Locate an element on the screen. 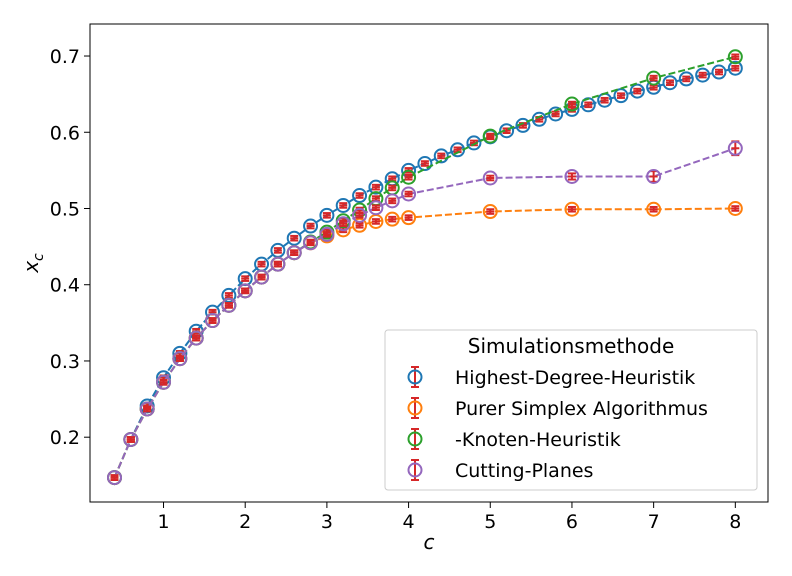 This screenshot has height=576, width=792. legend-entry: Purer Simplex Algorithmus is located at coordinates (557, 408).